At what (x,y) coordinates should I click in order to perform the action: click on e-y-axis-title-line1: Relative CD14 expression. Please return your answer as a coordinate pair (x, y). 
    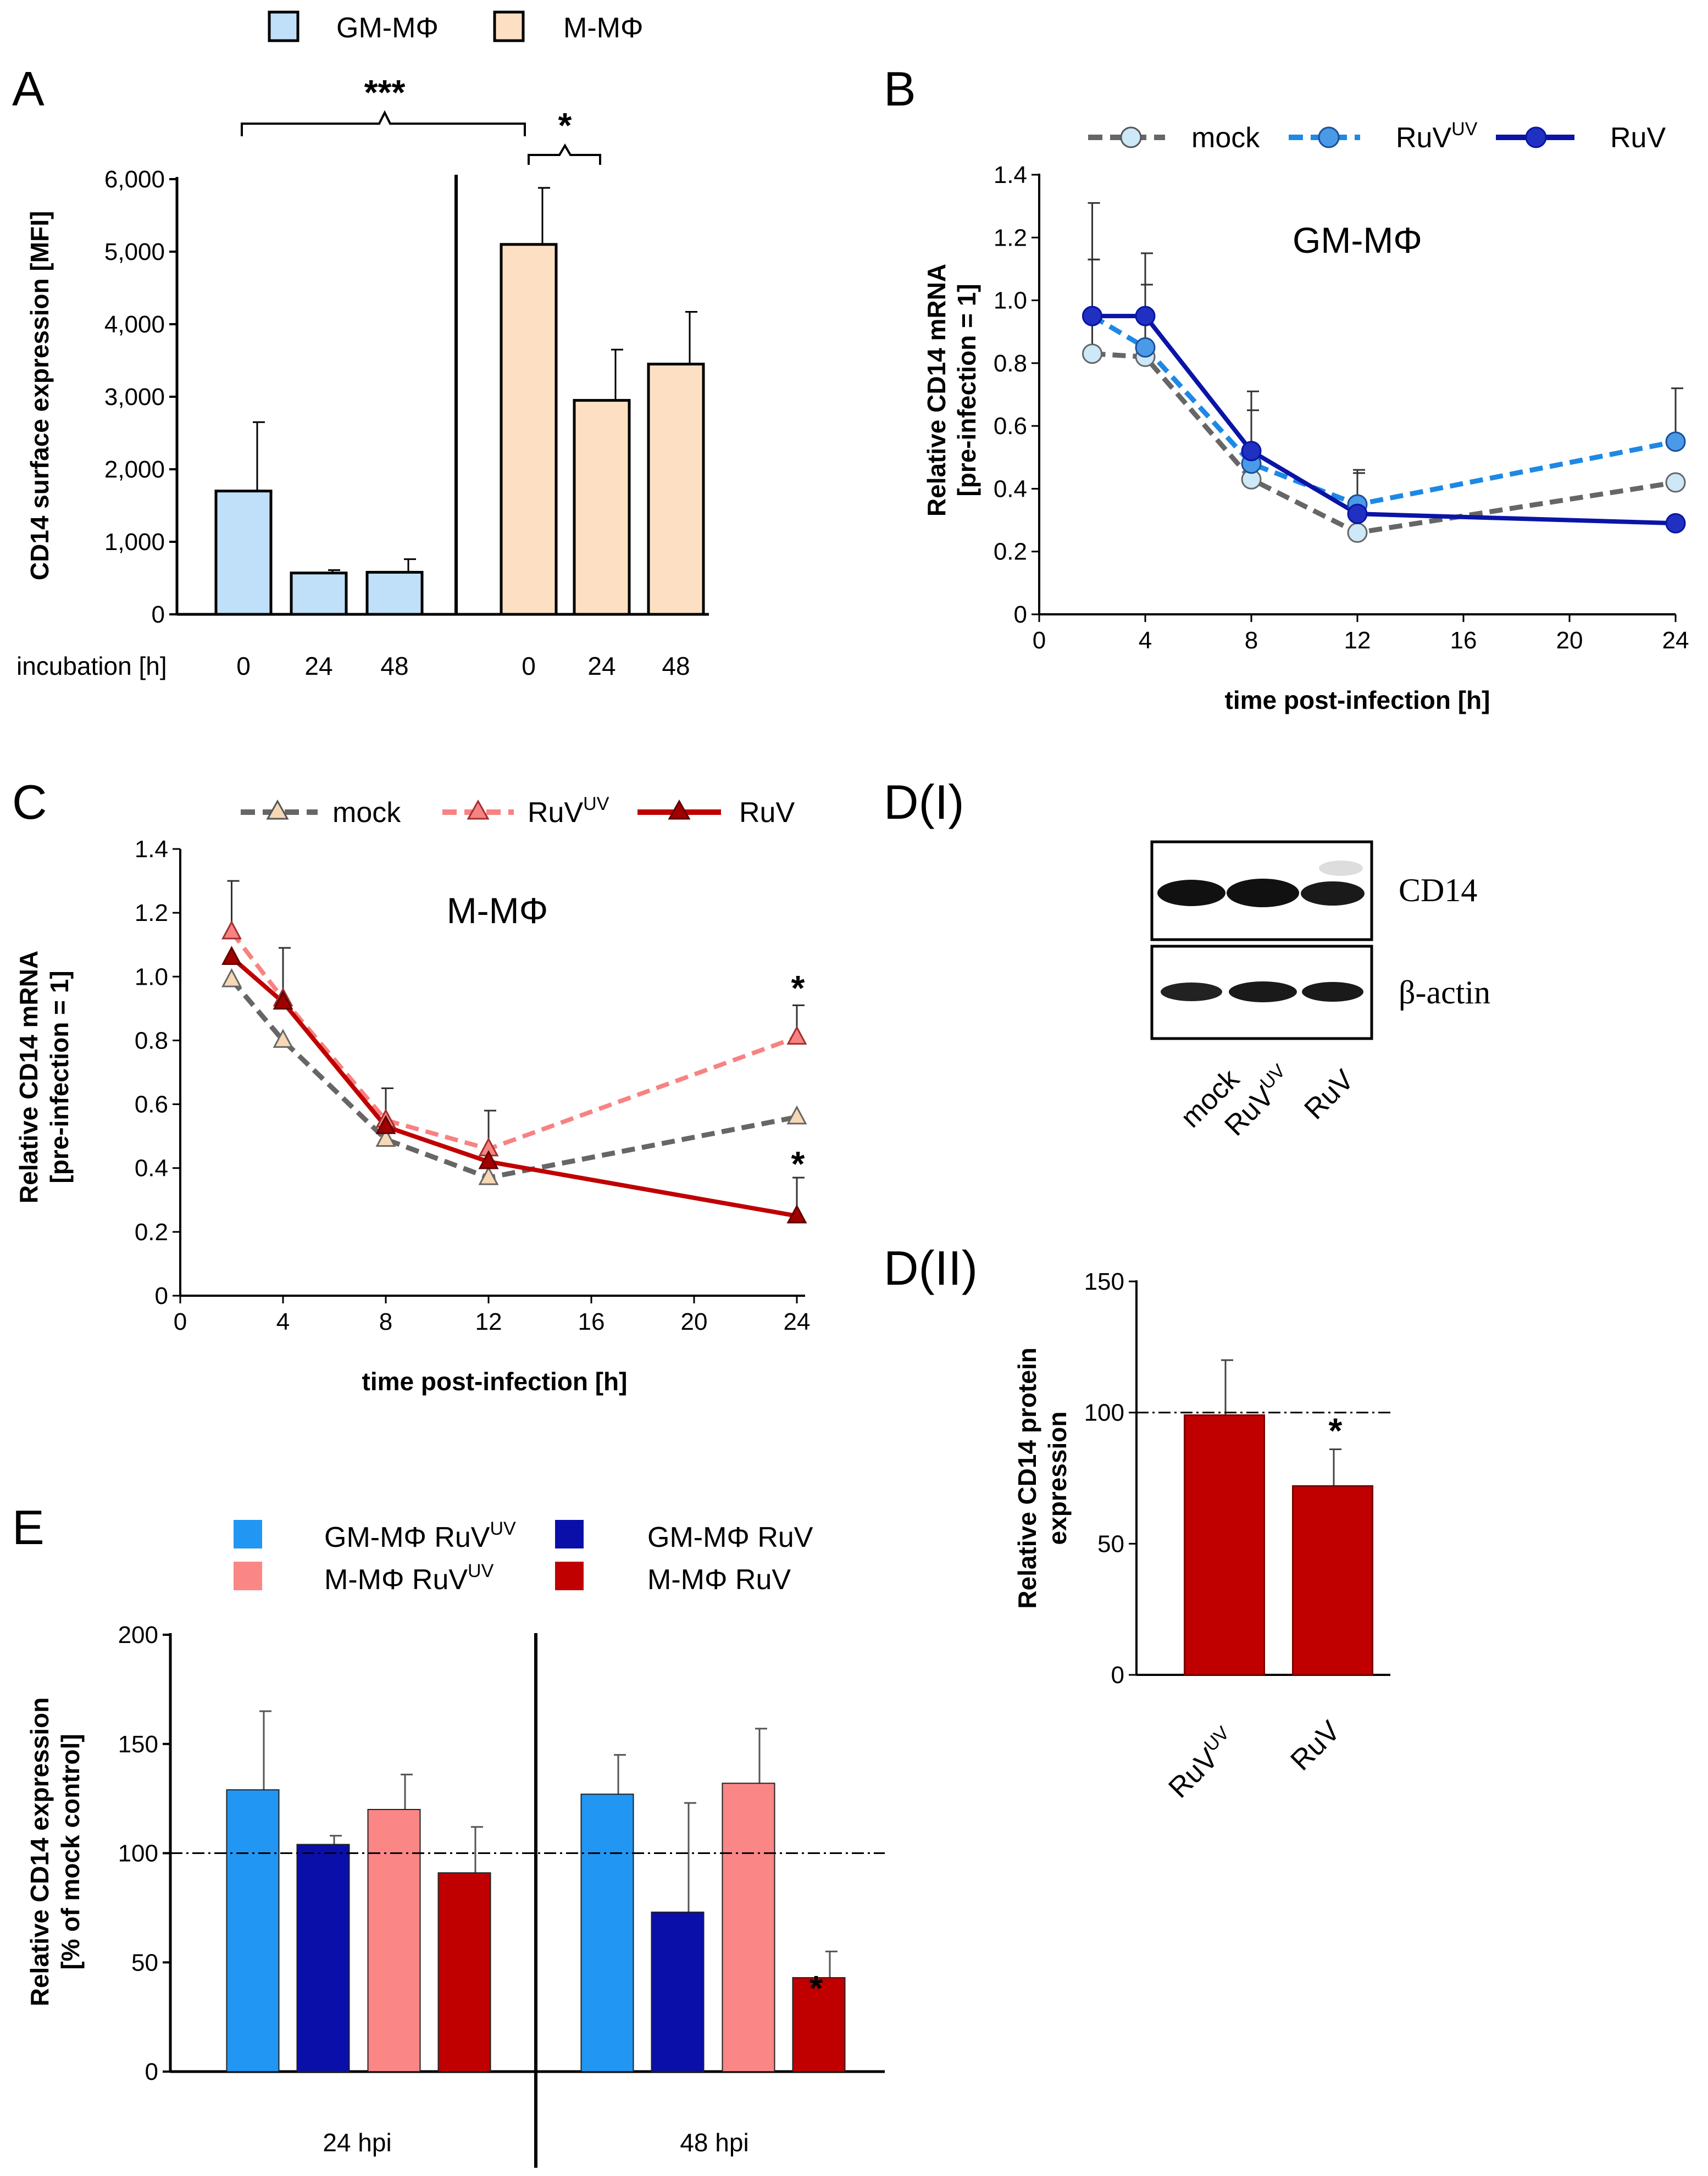
    Looking at the image, I should click on (40, 1852).